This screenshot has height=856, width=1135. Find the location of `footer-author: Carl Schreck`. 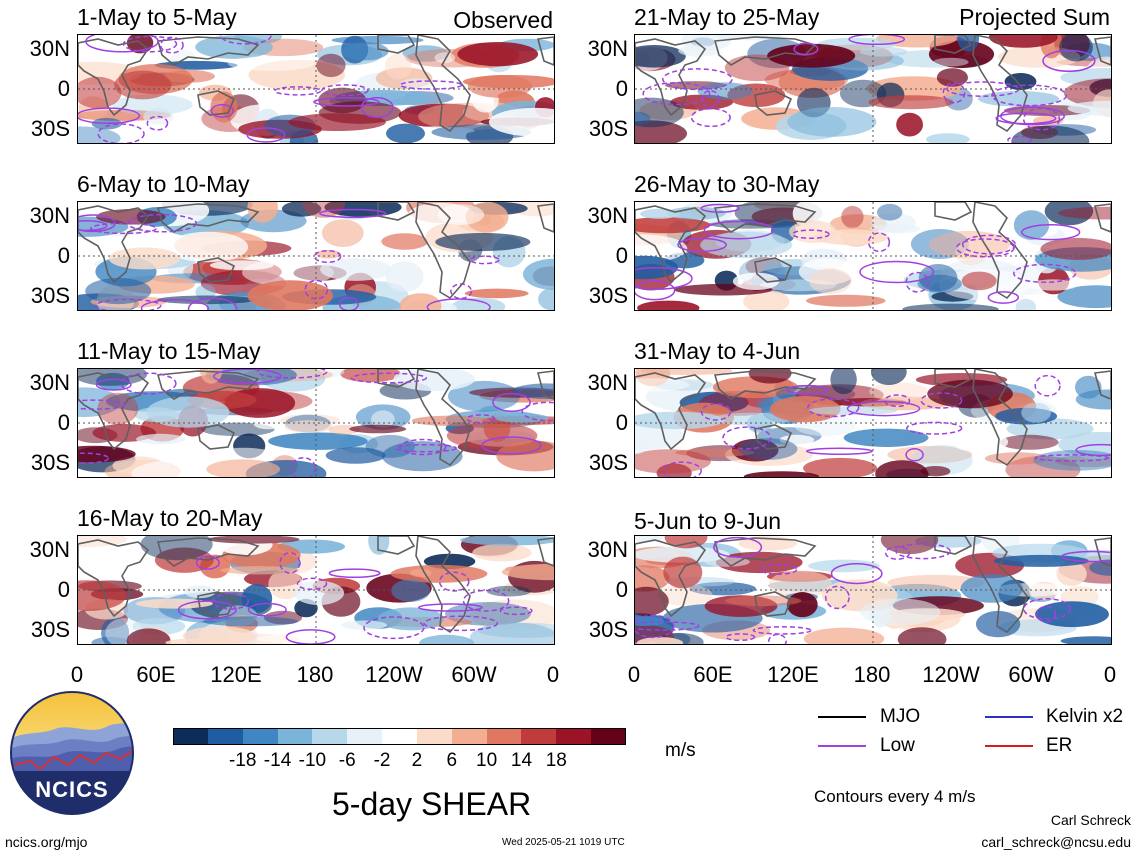

footer-author: Carl Schreck is located at coordinates (1090, 820).